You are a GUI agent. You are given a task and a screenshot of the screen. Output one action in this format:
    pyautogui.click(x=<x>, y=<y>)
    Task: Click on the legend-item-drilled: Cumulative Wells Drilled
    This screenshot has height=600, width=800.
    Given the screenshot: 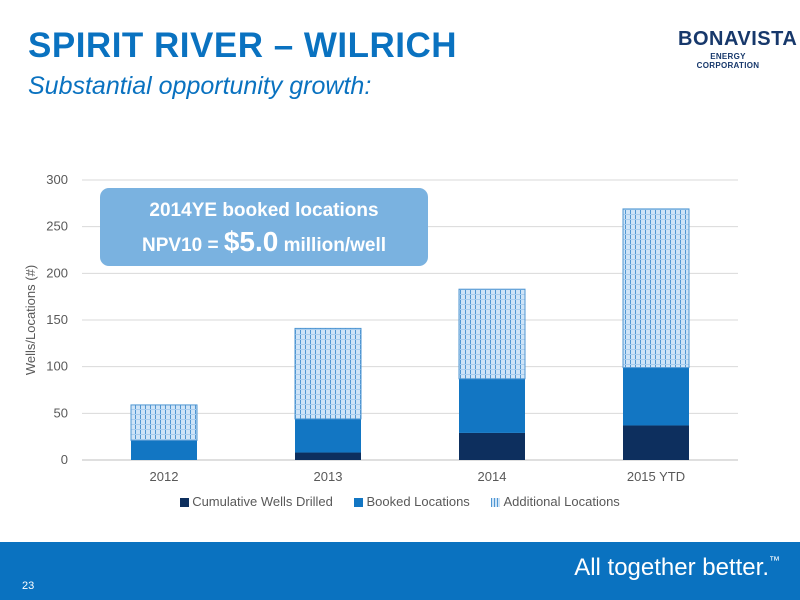 What is the action you would take?
    pyautogui.click(x=256, y=501)
    